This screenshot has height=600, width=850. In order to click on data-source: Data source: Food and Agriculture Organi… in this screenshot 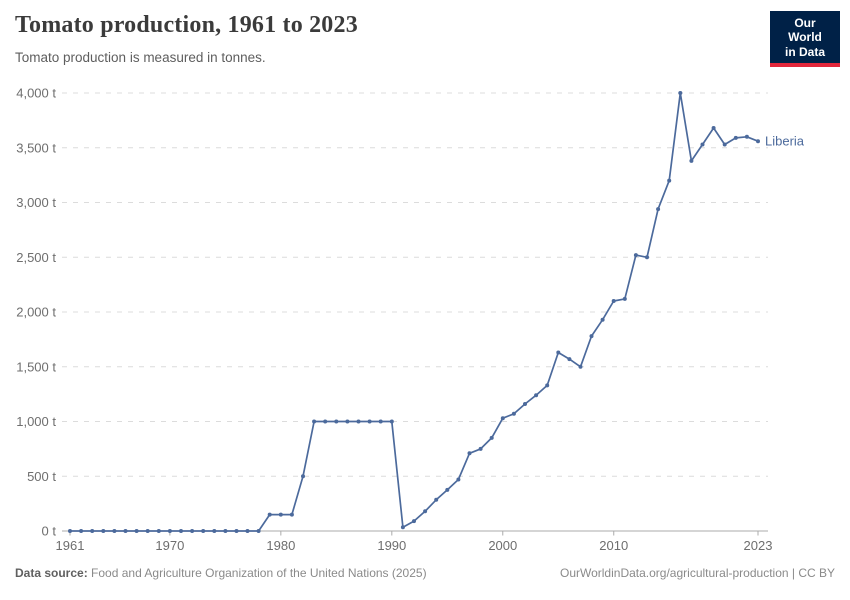, I will do `click(221, 573)`.